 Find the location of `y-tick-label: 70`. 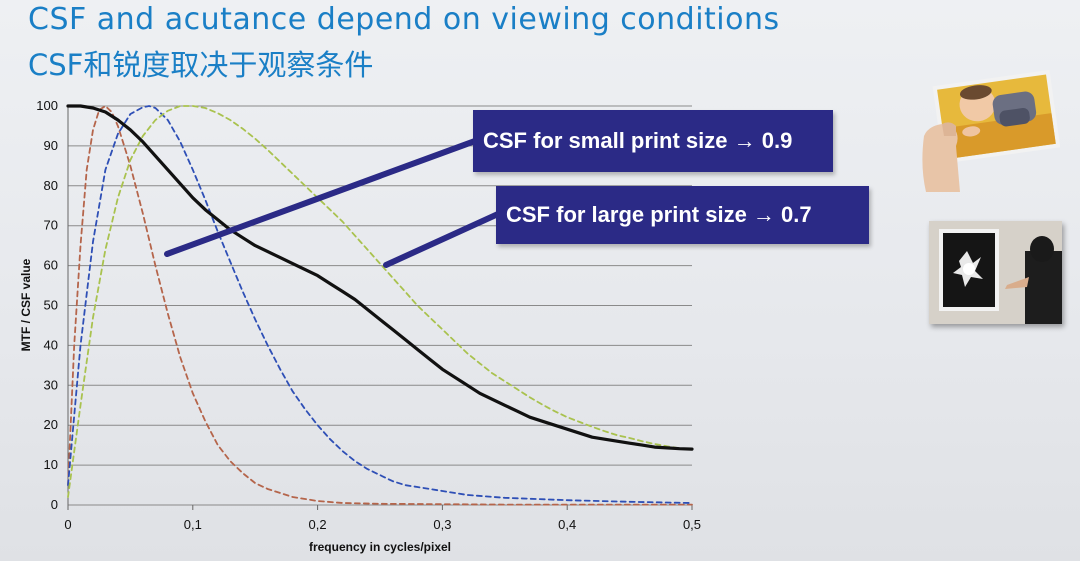

y-tick-label: 70 is located at coordinates (51, 225).